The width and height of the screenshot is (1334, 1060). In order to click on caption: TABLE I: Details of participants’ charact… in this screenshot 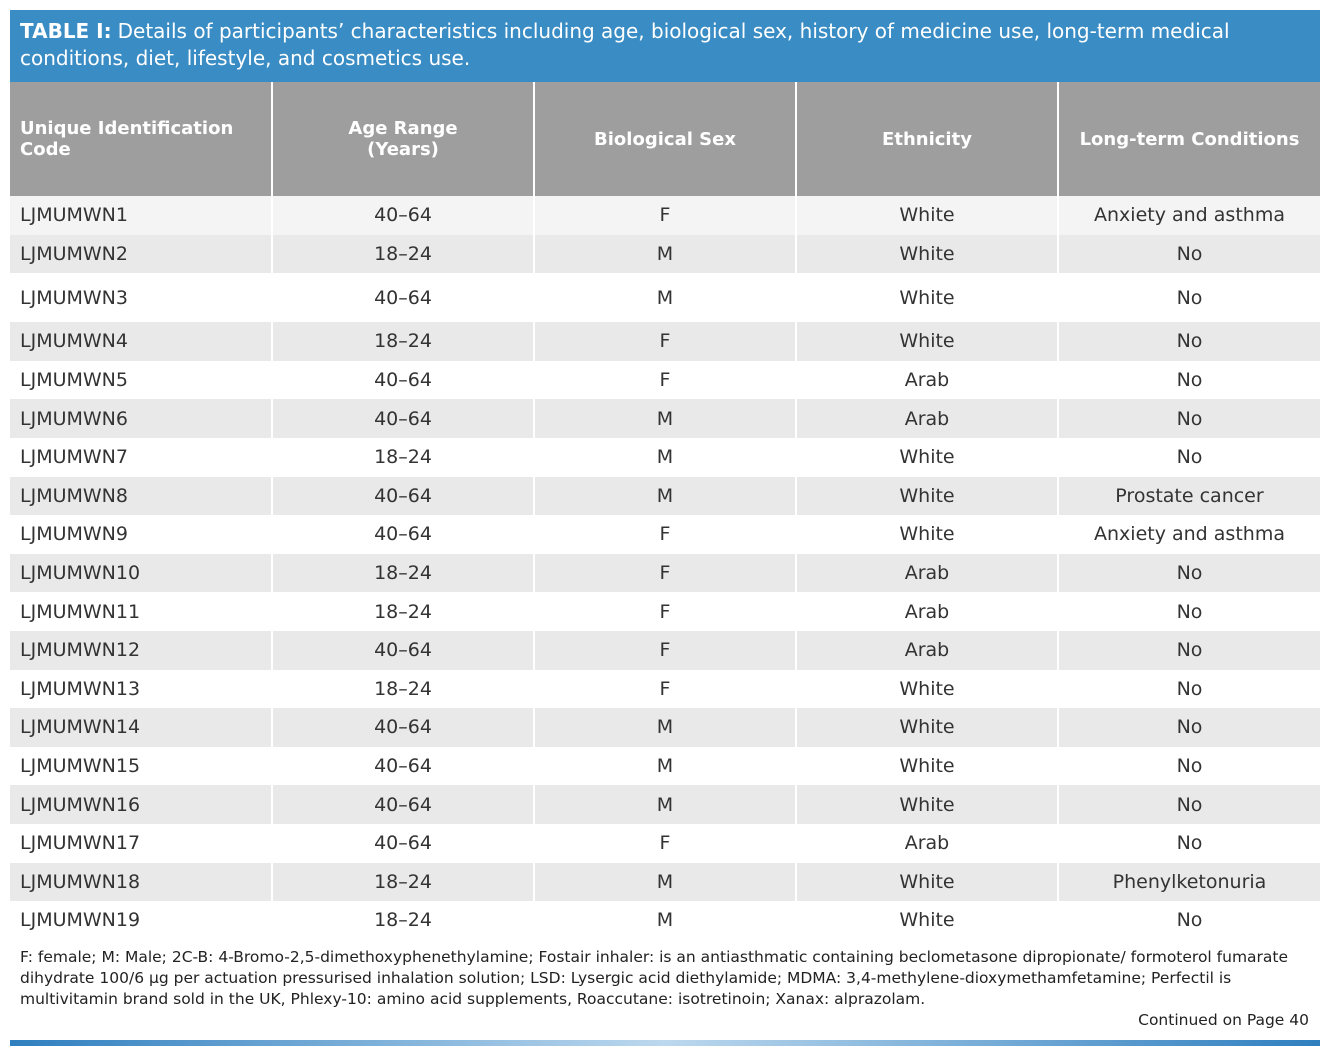, I will do `click(665, 46)`.